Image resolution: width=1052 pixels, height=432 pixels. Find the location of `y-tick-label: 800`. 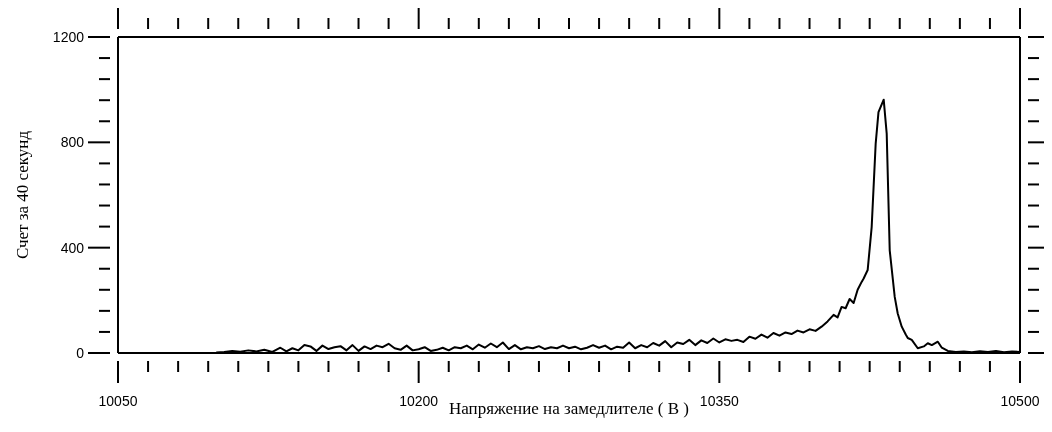

y-tick-label: 800 is located at coordinates (72, 142).